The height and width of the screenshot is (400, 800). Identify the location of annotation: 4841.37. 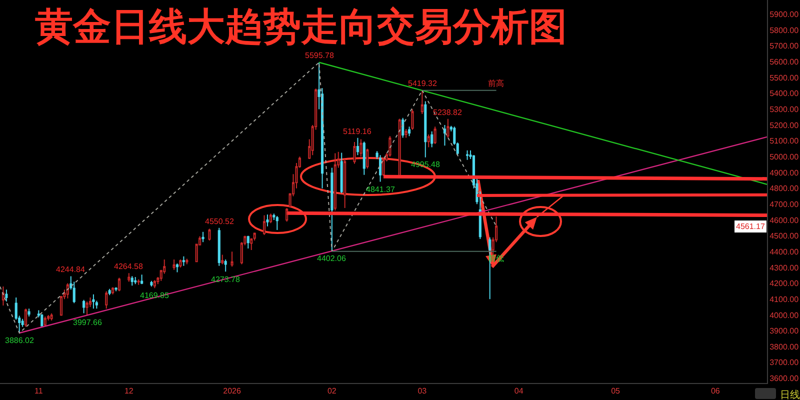
(381, 189).